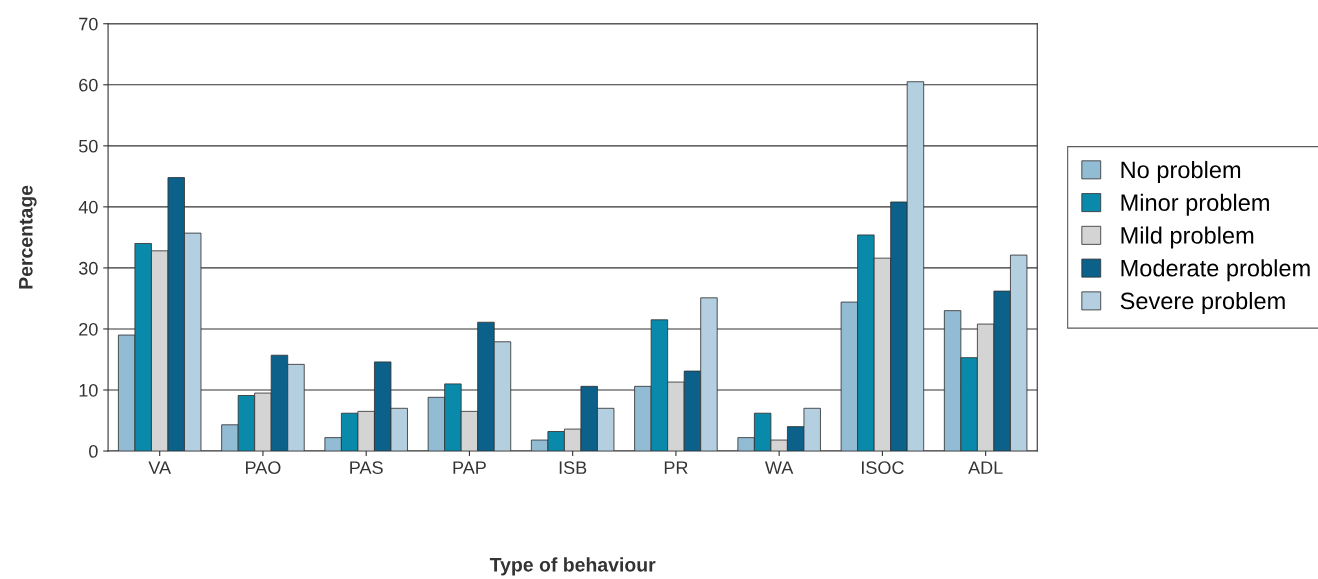 The width and height of the screenshot is (1318, 579). I want to click on legend-label: Minor problem, so click(1195, 204).